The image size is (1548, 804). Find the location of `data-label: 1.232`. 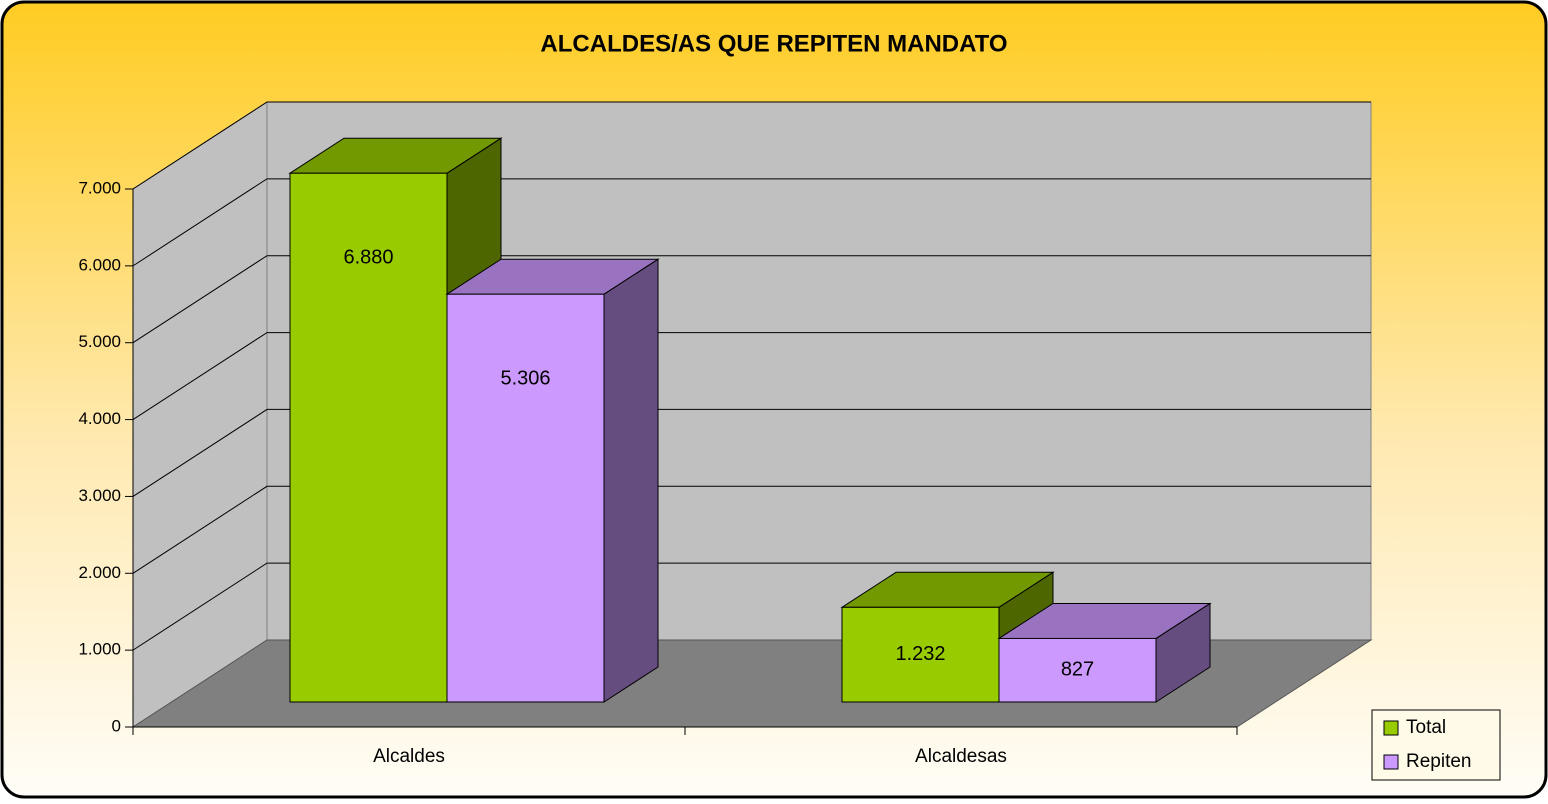

data-label: 1.232 is located at coordinates (920, 654).